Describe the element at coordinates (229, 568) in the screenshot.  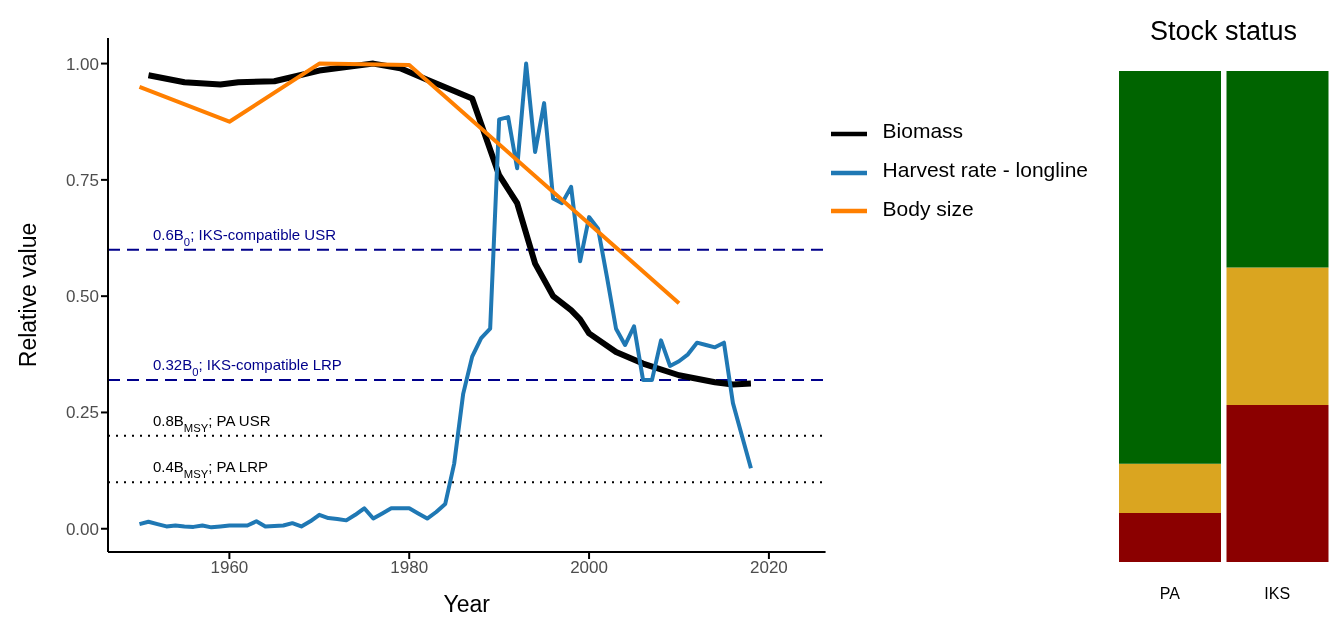
I see `x-tick-label: 1960` at that location.